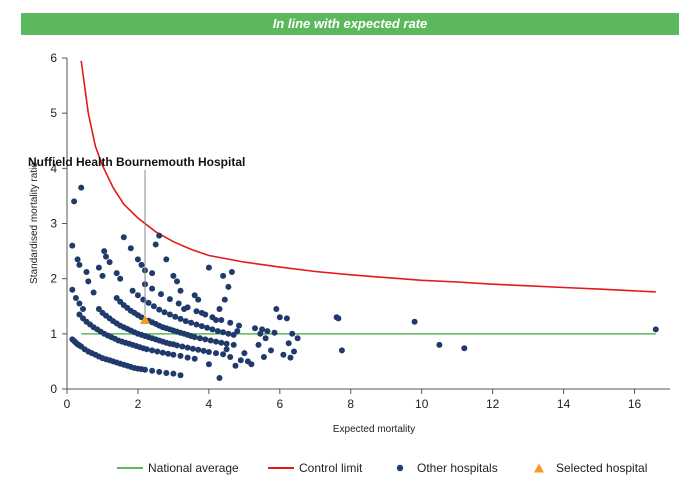 This screenshot has height=500, width=700. What do you see at coordinates (145, 320) in the screenshot?
I see `selected-hospital-marker` at bounding box center [145, 320].